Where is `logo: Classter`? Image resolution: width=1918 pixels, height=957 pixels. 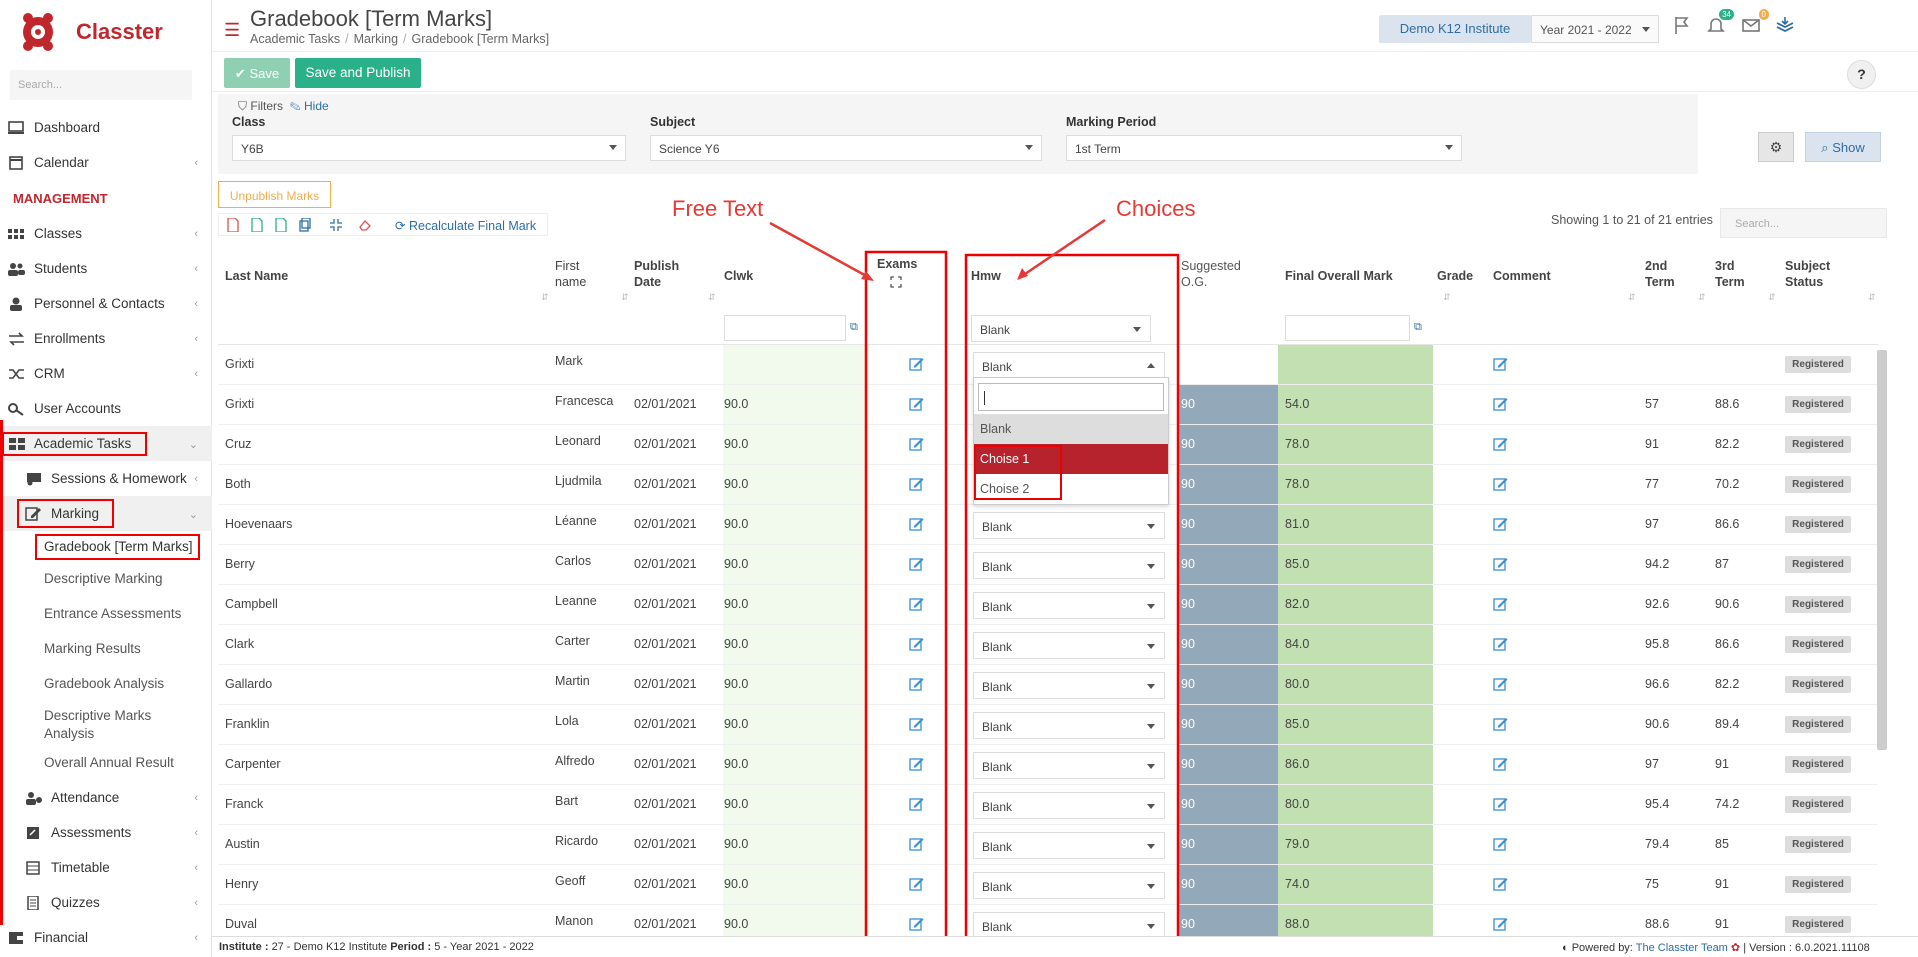 logo: Classter is located at coordinates (90, 32).